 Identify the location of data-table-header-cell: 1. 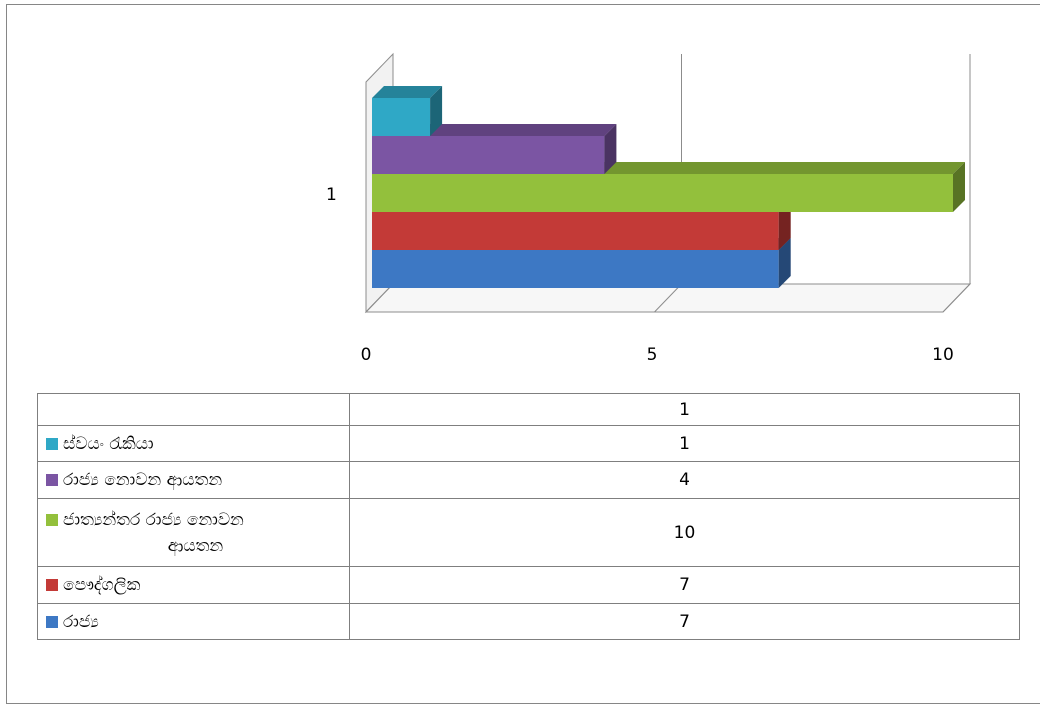
(684, 409).